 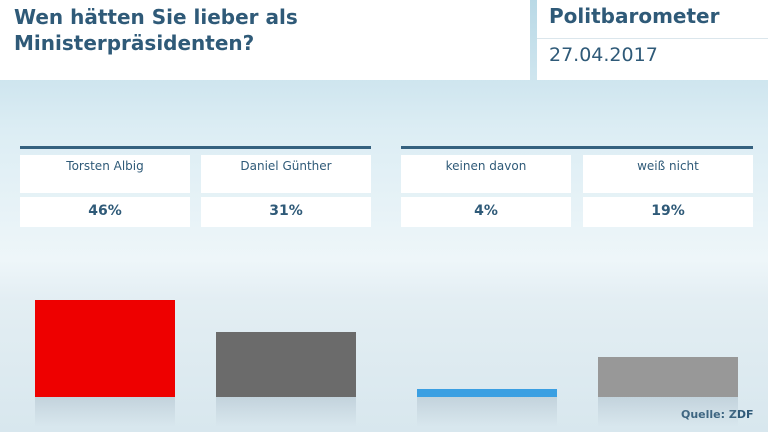 I want to click on value-label: 4%, so click(x=486, y=212).